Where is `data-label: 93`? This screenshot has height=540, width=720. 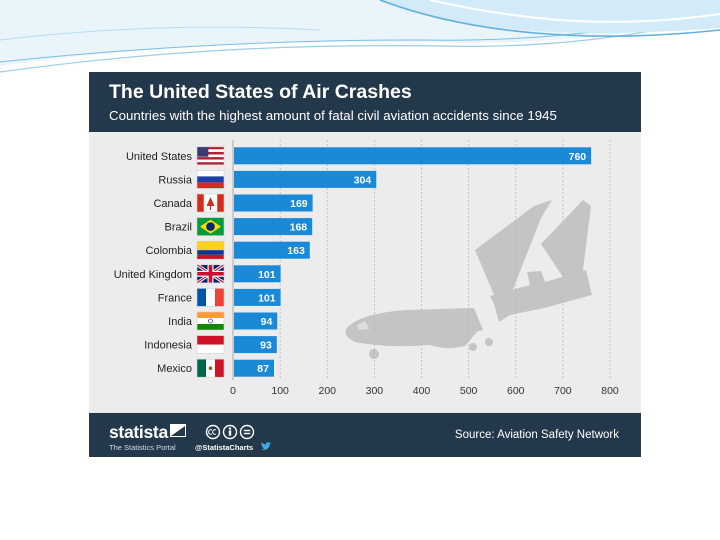 data-label: 93 is located at coordinates (266, 346).